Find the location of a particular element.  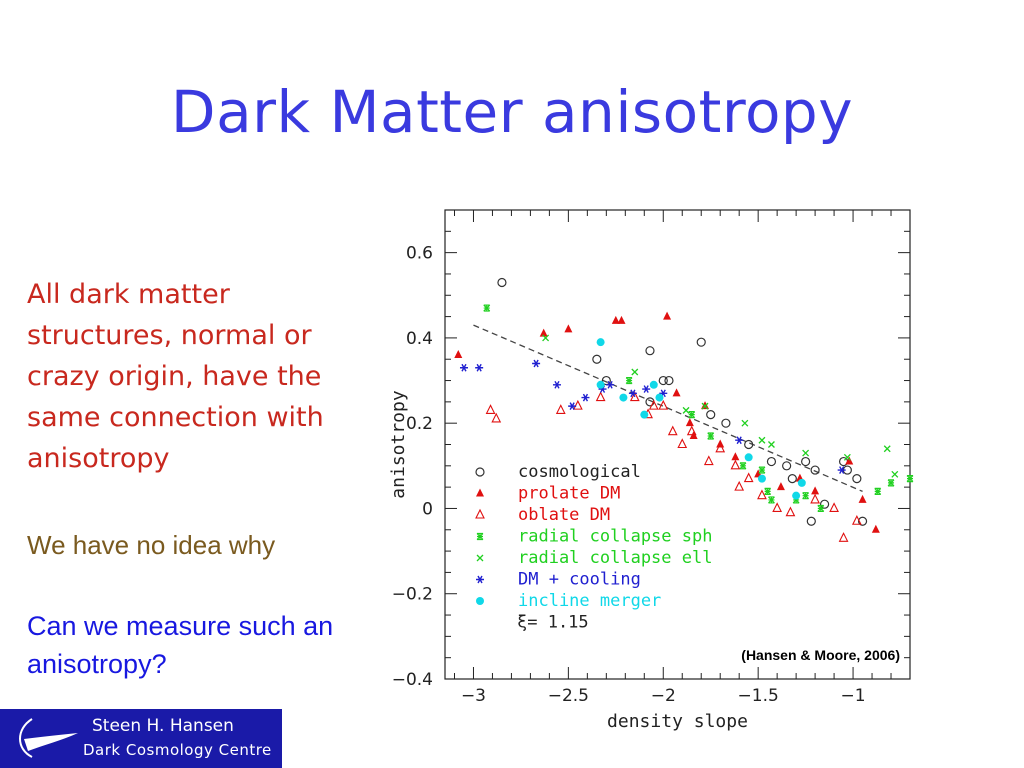

footer-banner: Steen H. Hansen Dark Cosmology Centre is located at coordinates (141, 738).